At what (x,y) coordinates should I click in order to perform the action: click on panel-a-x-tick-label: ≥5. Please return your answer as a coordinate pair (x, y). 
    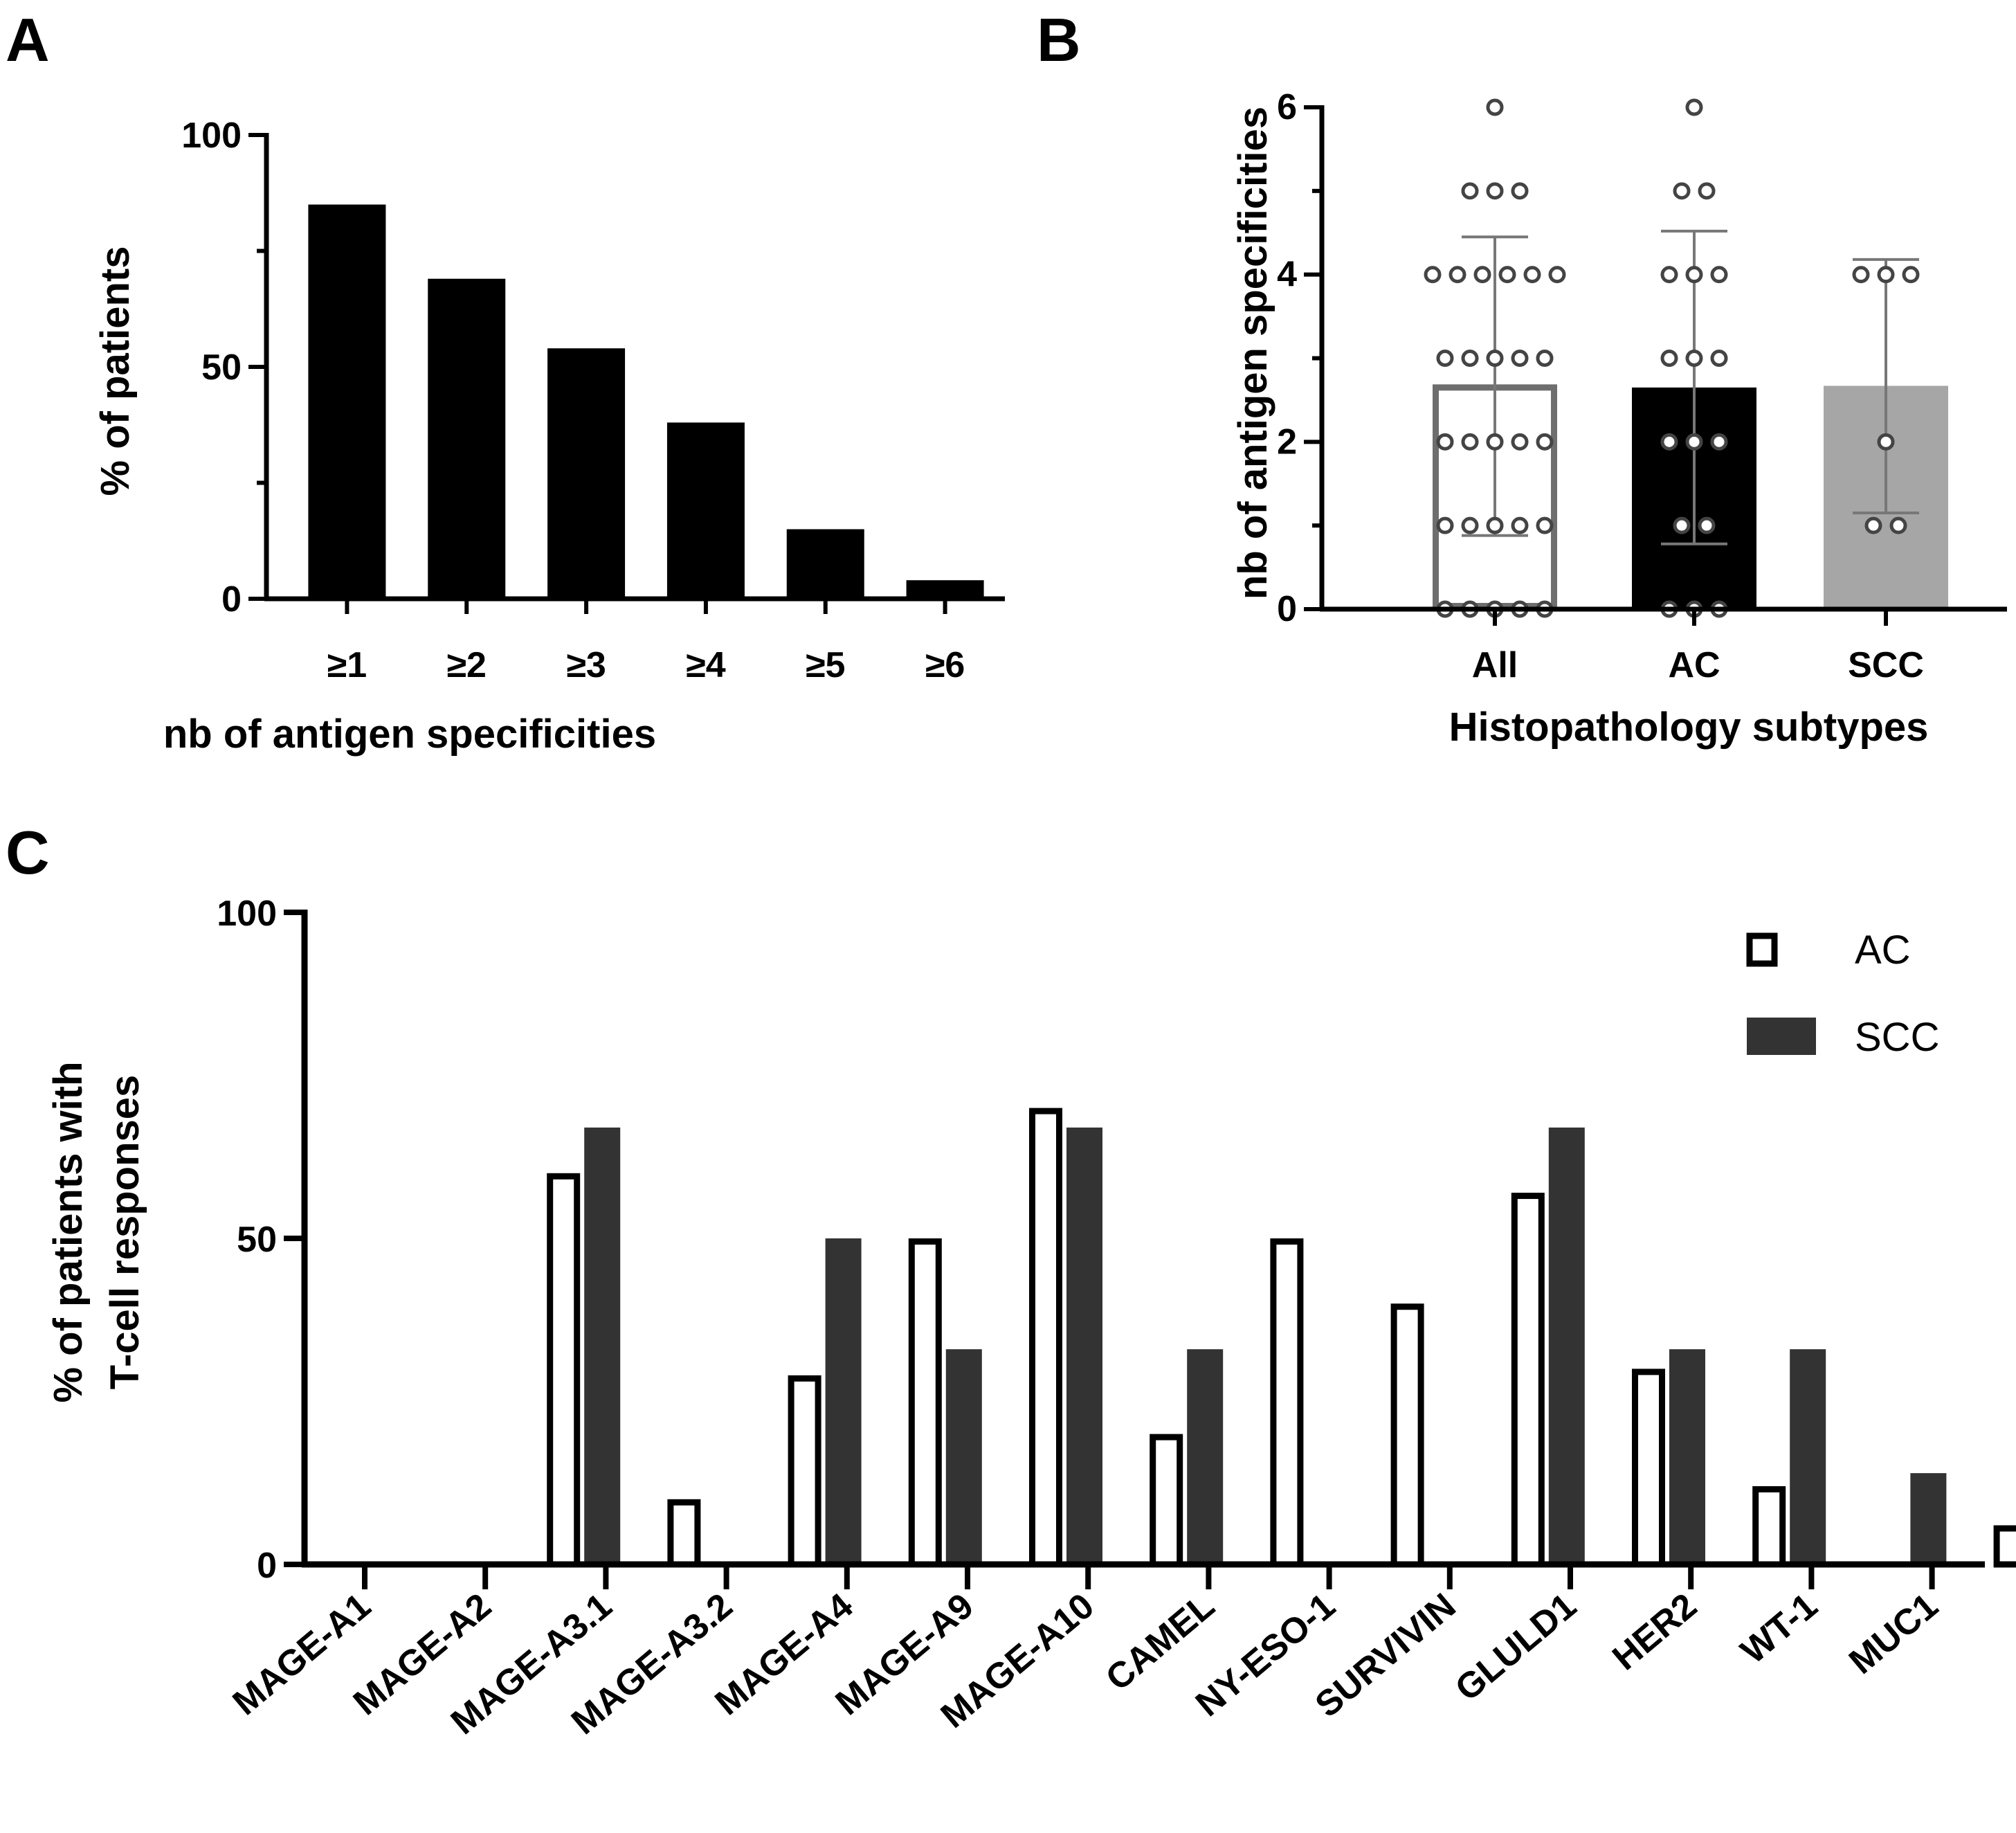
    Looking at the image, I should click on (825, 665).